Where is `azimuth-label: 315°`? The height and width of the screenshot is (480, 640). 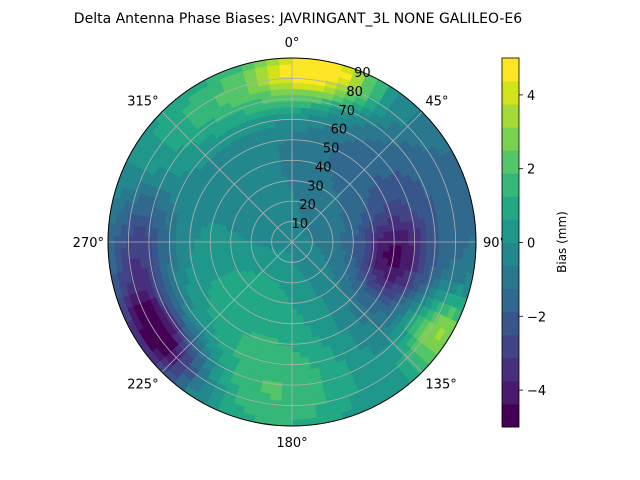 azimuth-label: 315° is located at coordinates (142, 102).